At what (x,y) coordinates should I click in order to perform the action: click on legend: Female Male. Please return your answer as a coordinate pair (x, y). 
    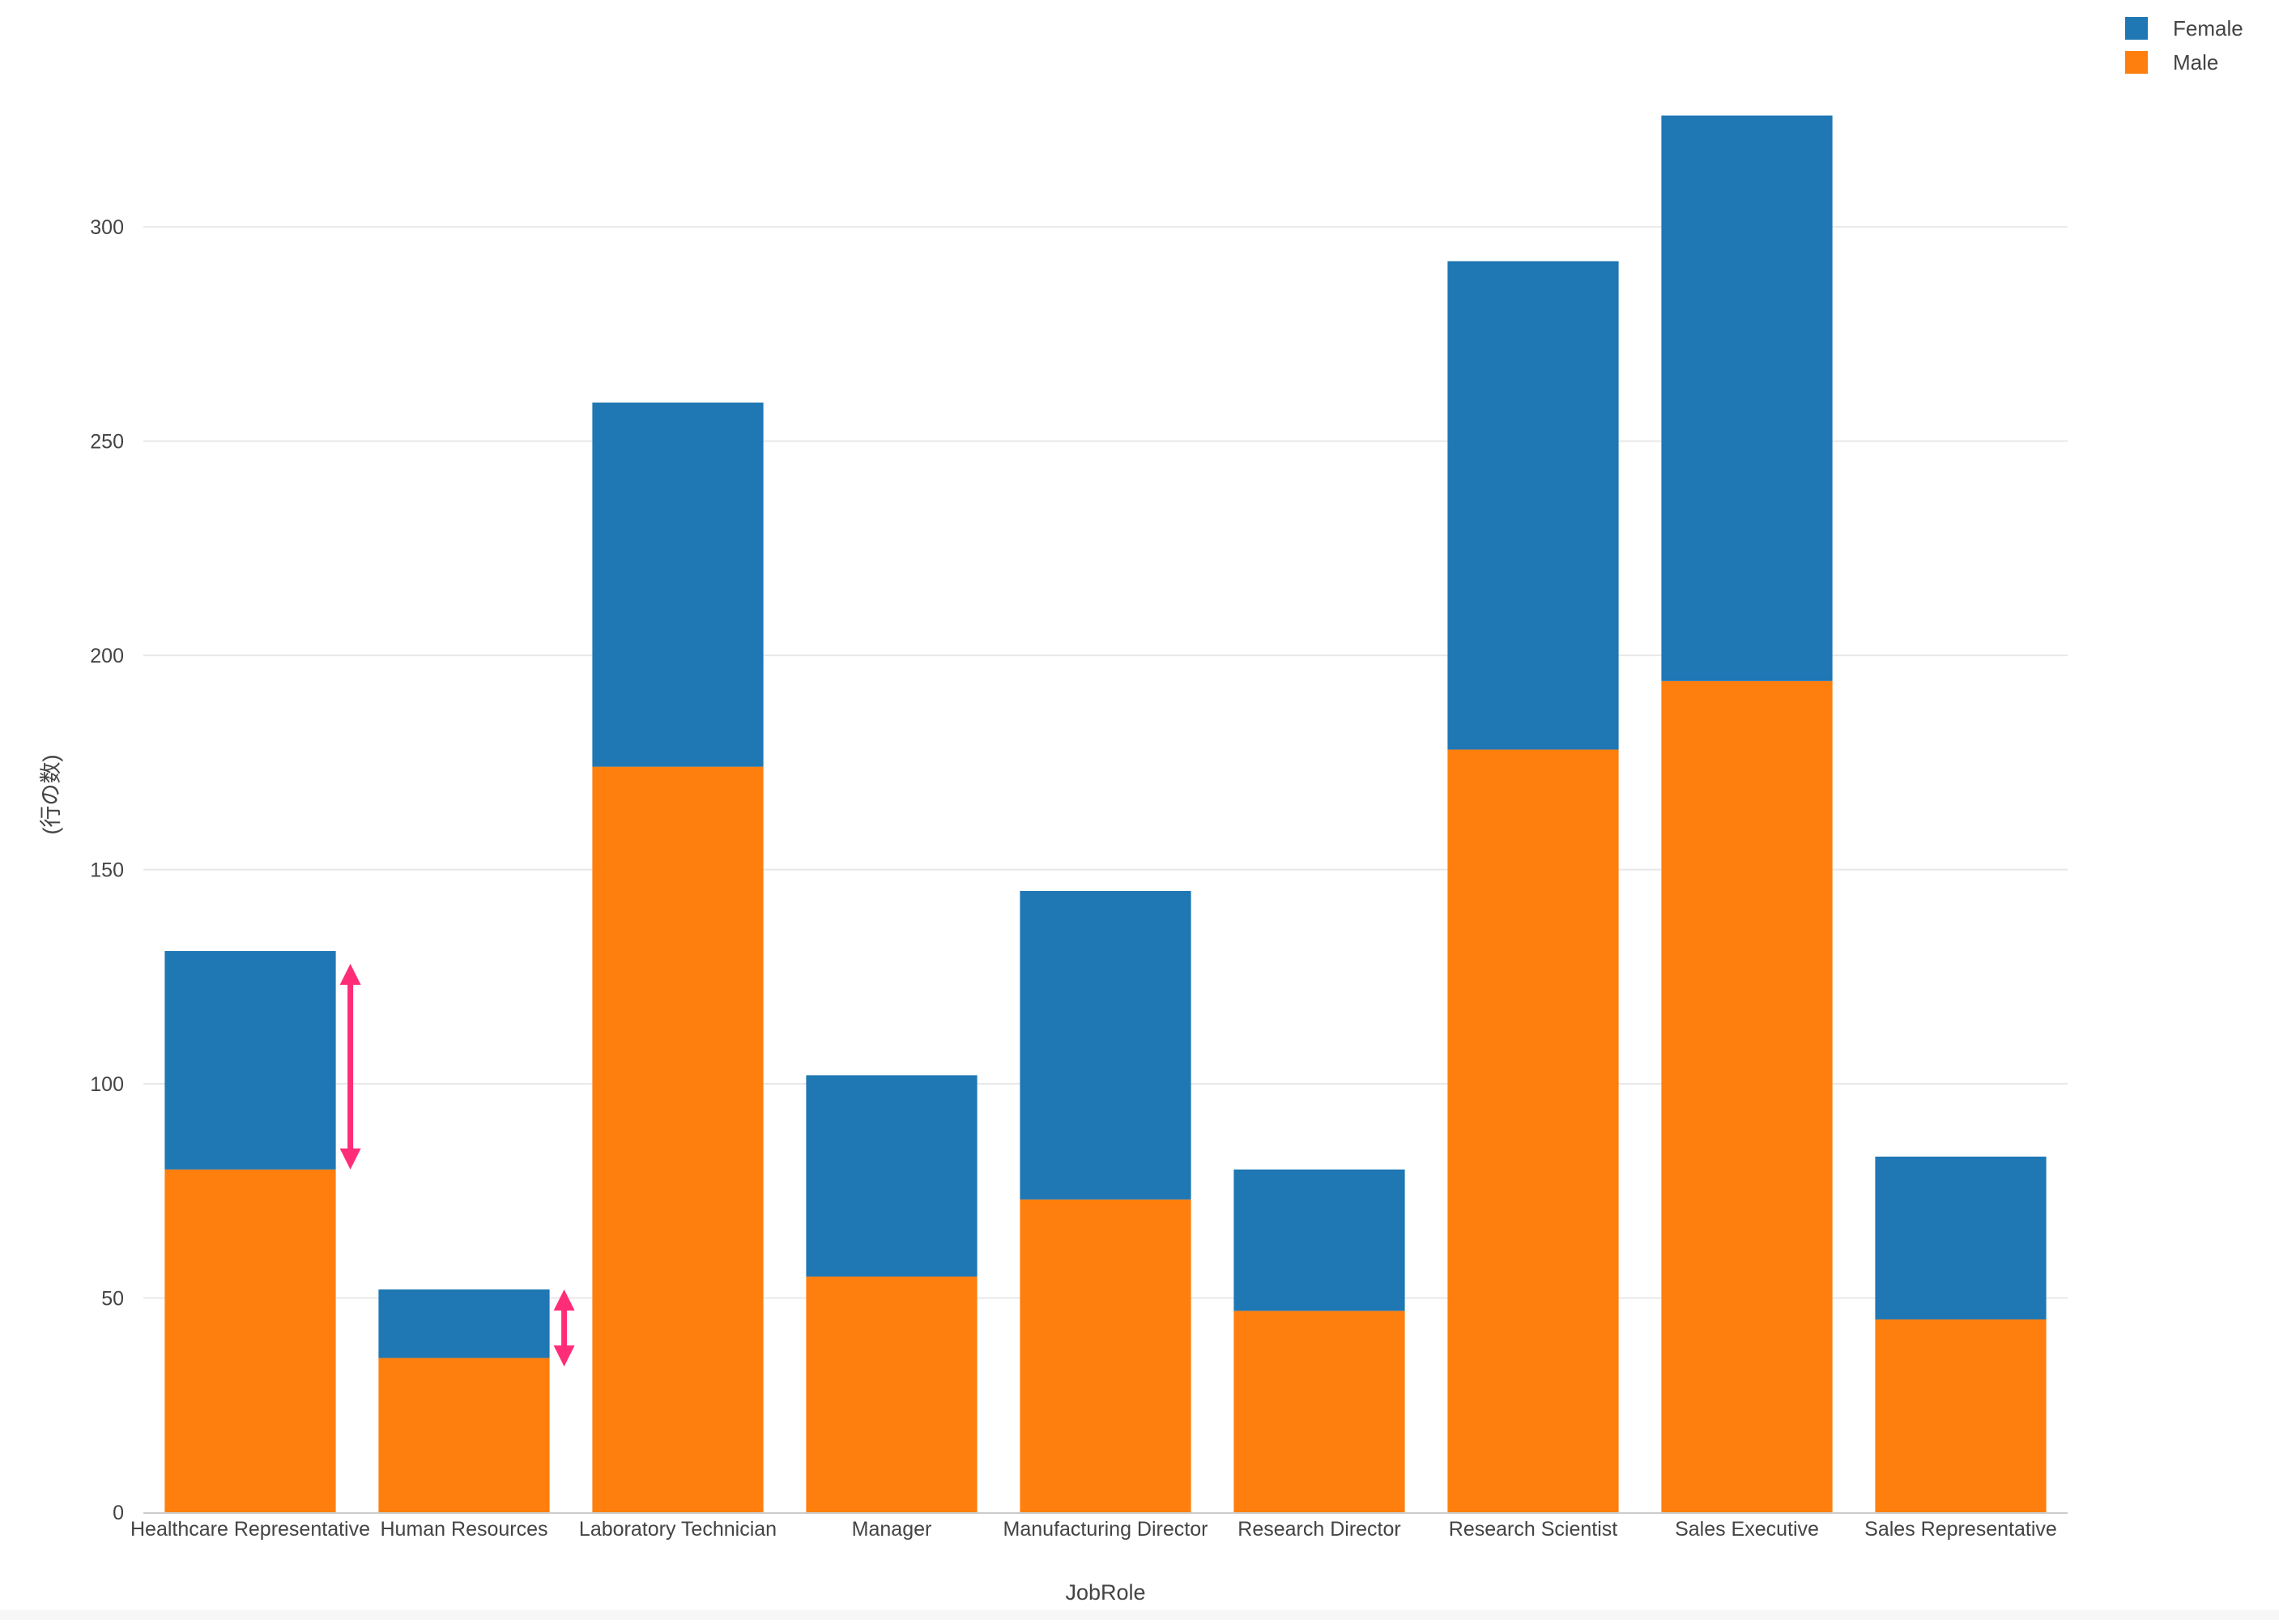
    Looking at the image, I should click on (2184, 45).